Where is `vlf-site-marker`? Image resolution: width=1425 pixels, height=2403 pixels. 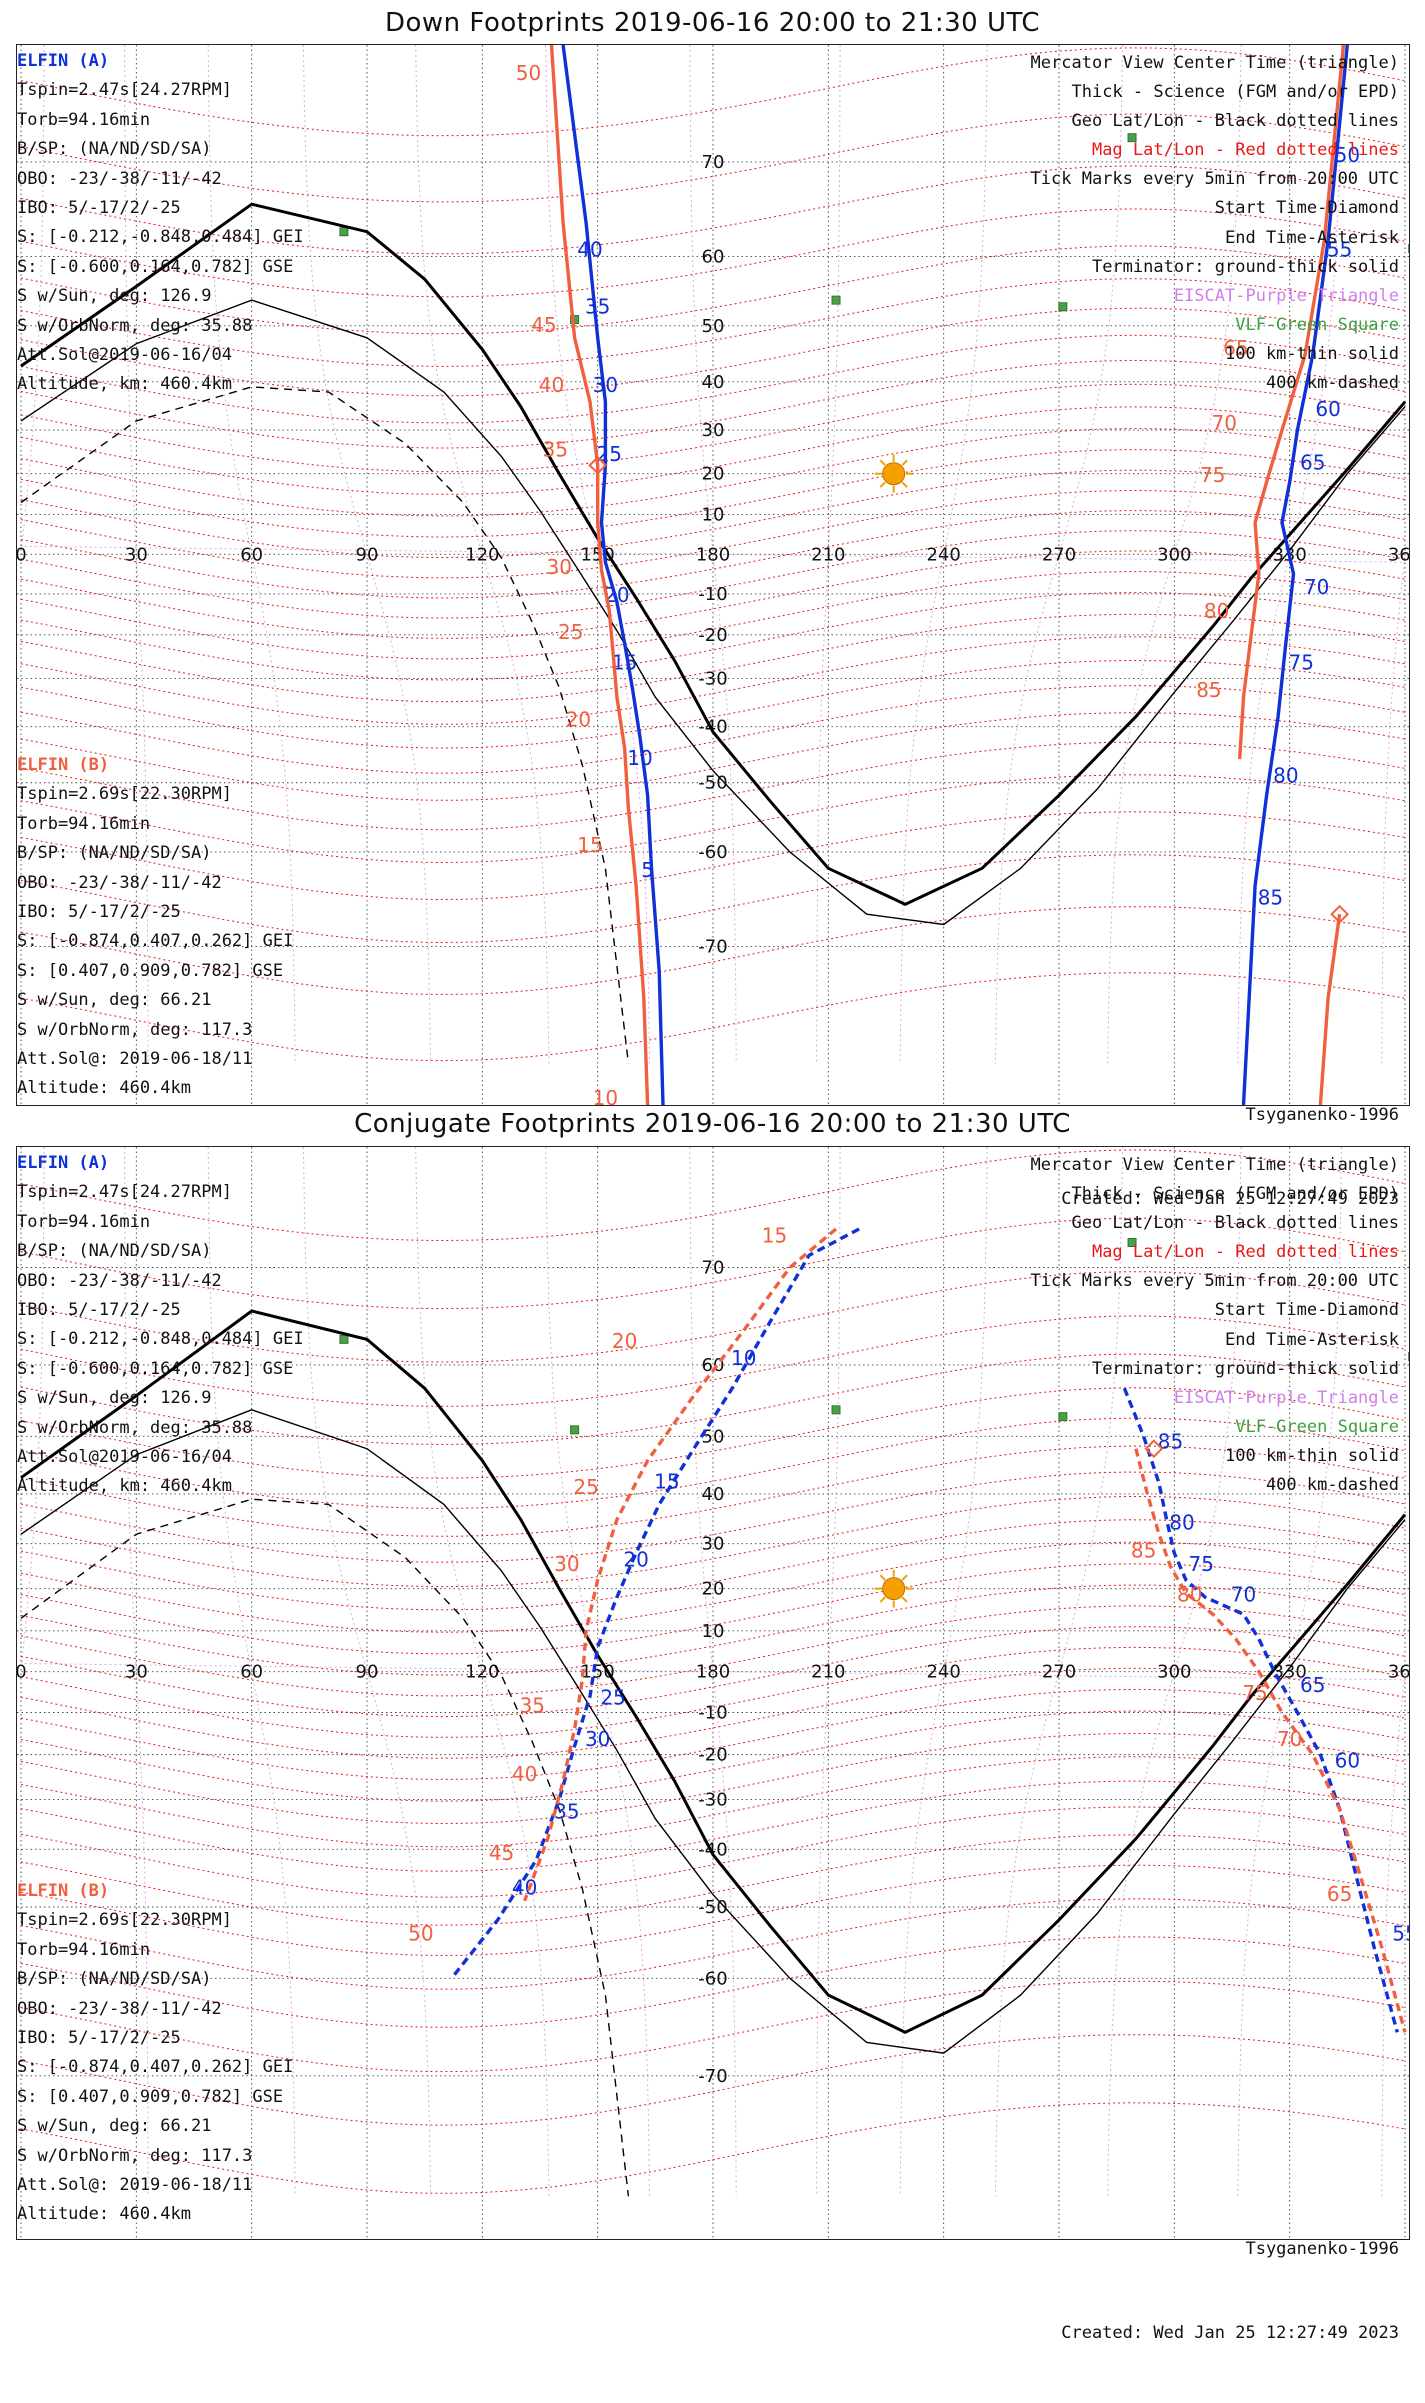 vlf-site-marker is located at coordinates (344, 232).